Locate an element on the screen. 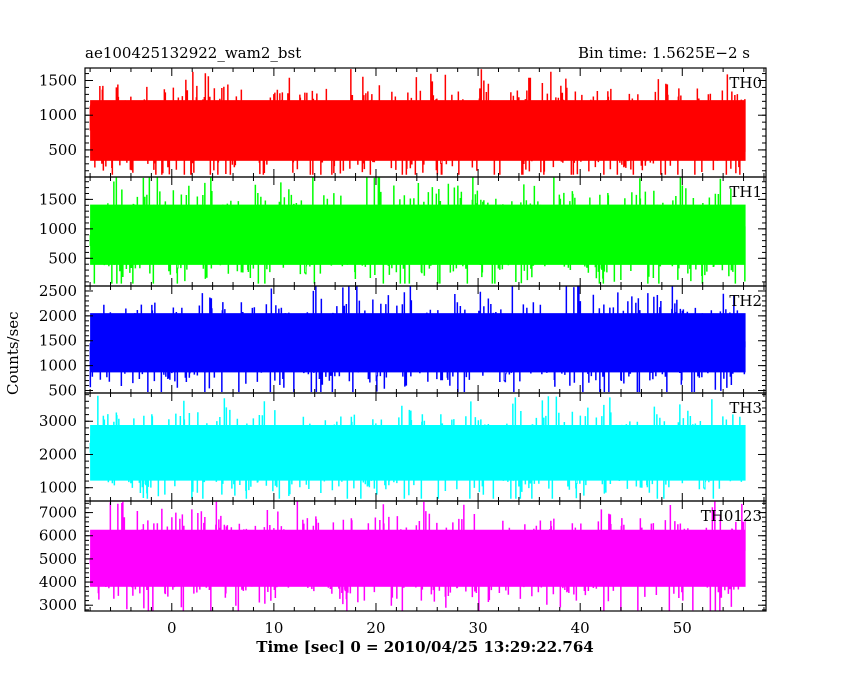 The image size is (850, 680). y-tick-label: 7000 is located at coordinates (58, 513).